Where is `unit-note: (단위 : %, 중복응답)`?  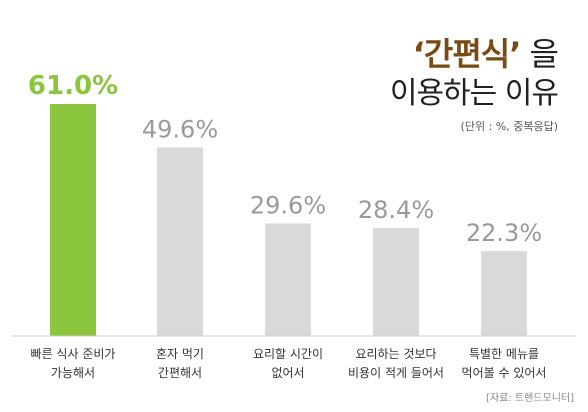 unit-note: (단위 : %, 중복응답) is located at coordinates (509, 126).